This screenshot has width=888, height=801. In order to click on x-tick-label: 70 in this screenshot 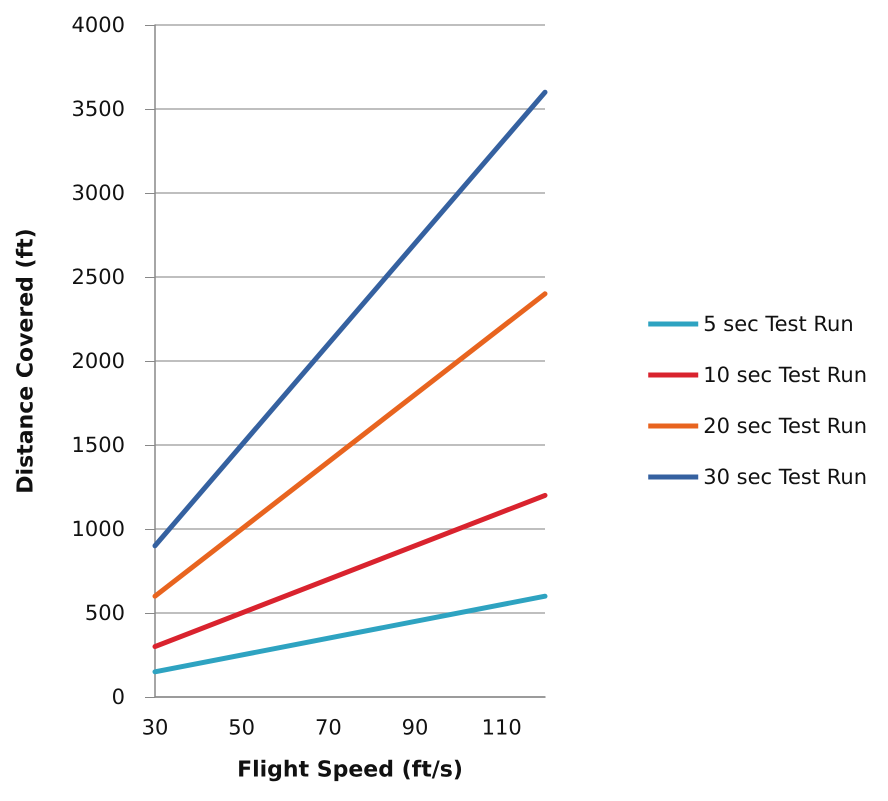, I will do `click(328, 728)`.